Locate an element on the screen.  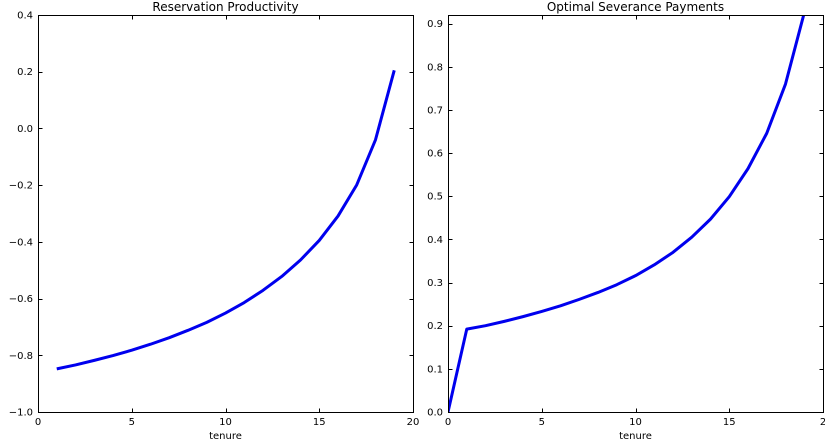
y-tick-label: −0.6 is located at coordinates (21, 299).